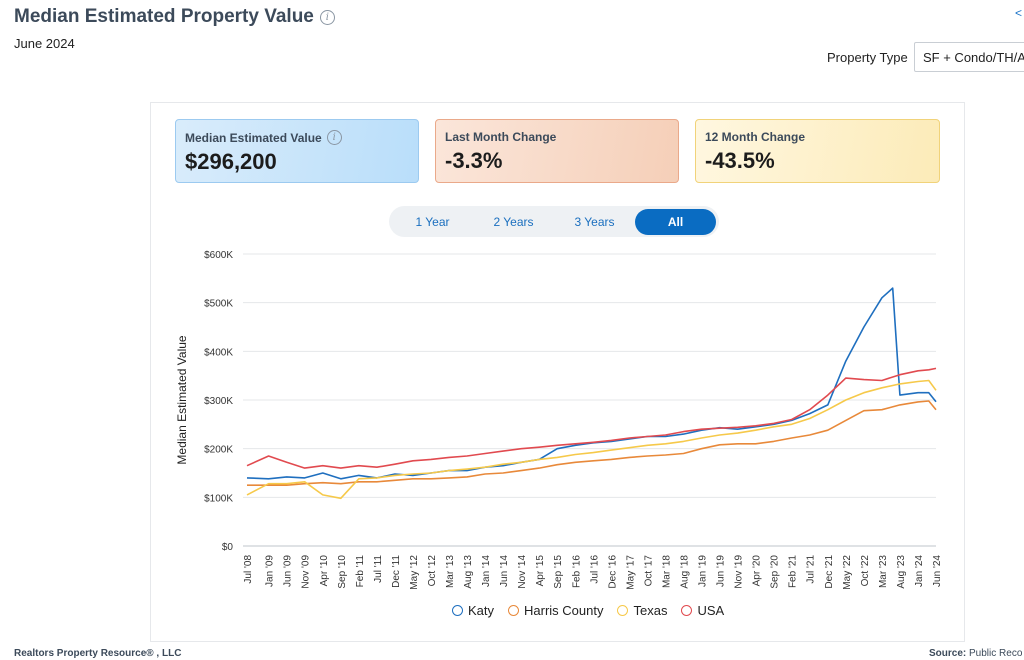 The image size is (1024, 660). What do you see at coordinates (554, 221) in the screenshot?
I see `time-range-selector: 1 Year 2 Years 3 Years All` at bounding box center [554, 221].